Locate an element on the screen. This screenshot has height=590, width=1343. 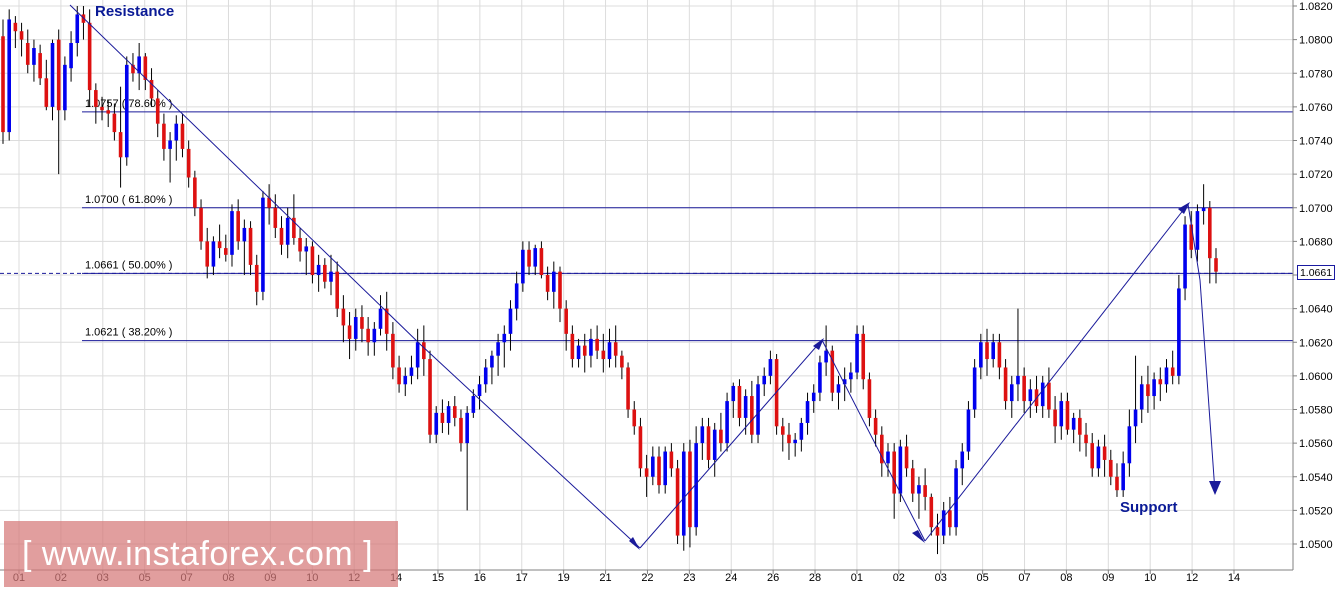
current-price-tag: 1.0661 is located at coordinates (1316, 272).